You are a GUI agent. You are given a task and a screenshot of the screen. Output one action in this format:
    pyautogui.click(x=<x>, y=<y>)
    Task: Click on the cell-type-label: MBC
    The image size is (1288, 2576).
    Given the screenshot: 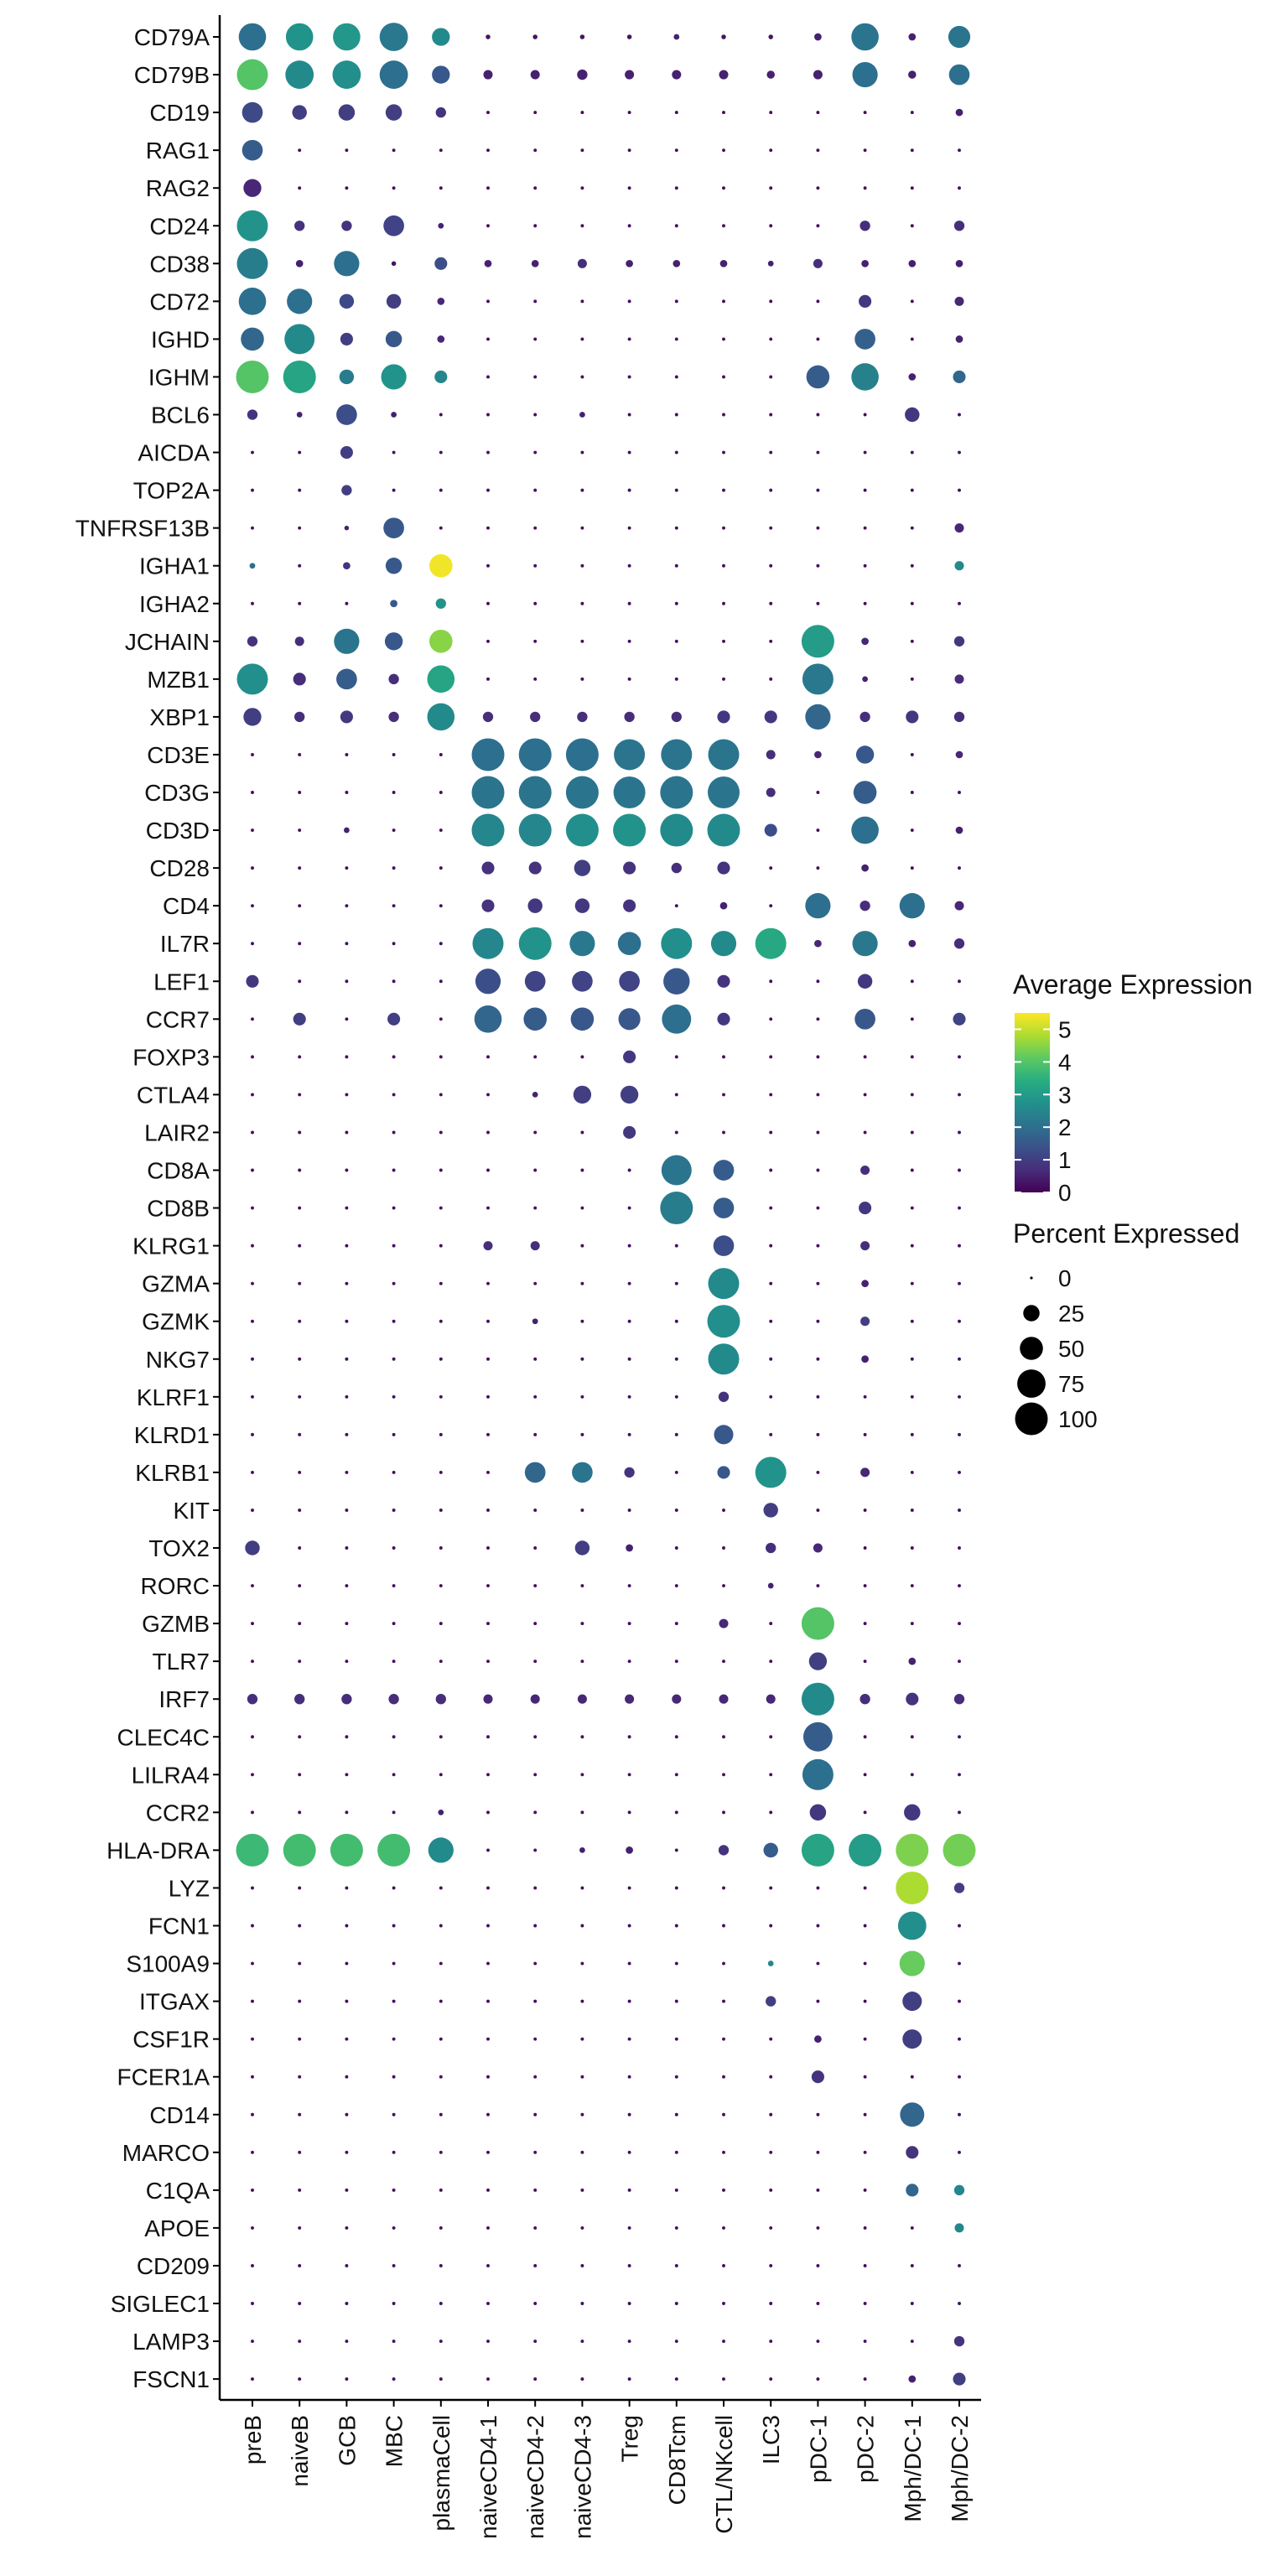 What is the action you would take?
    pyautogui.click(x=395, y=2441)
    